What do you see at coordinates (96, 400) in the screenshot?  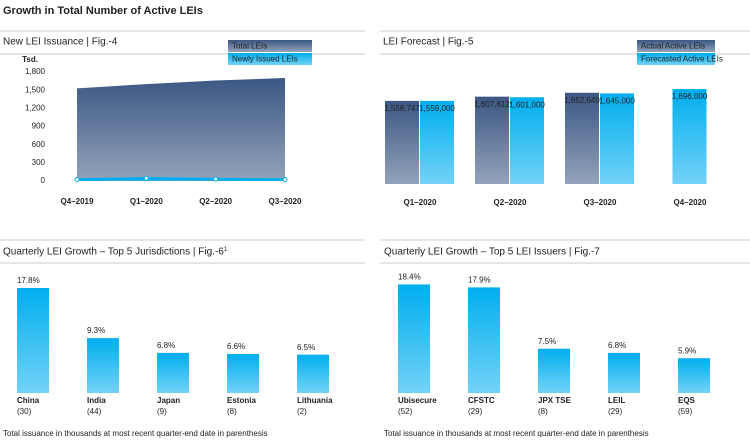 I see `x-tick-label: India` at bounding box center [96, 400].